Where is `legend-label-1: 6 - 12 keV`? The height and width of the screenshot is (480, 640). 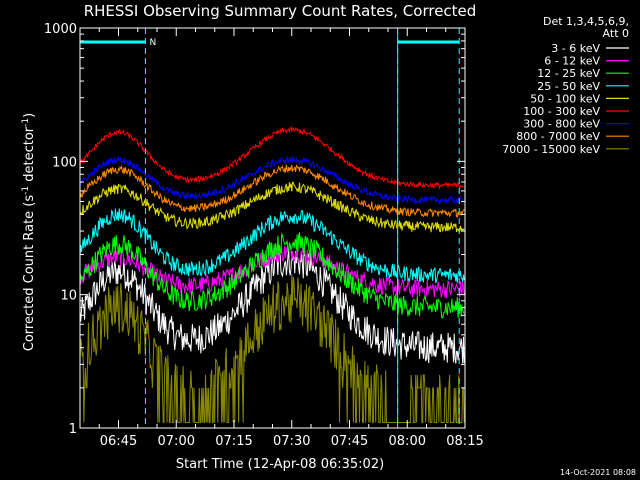 legend-label-1: 6 - 12 keV is located at coordinates (572, 61).